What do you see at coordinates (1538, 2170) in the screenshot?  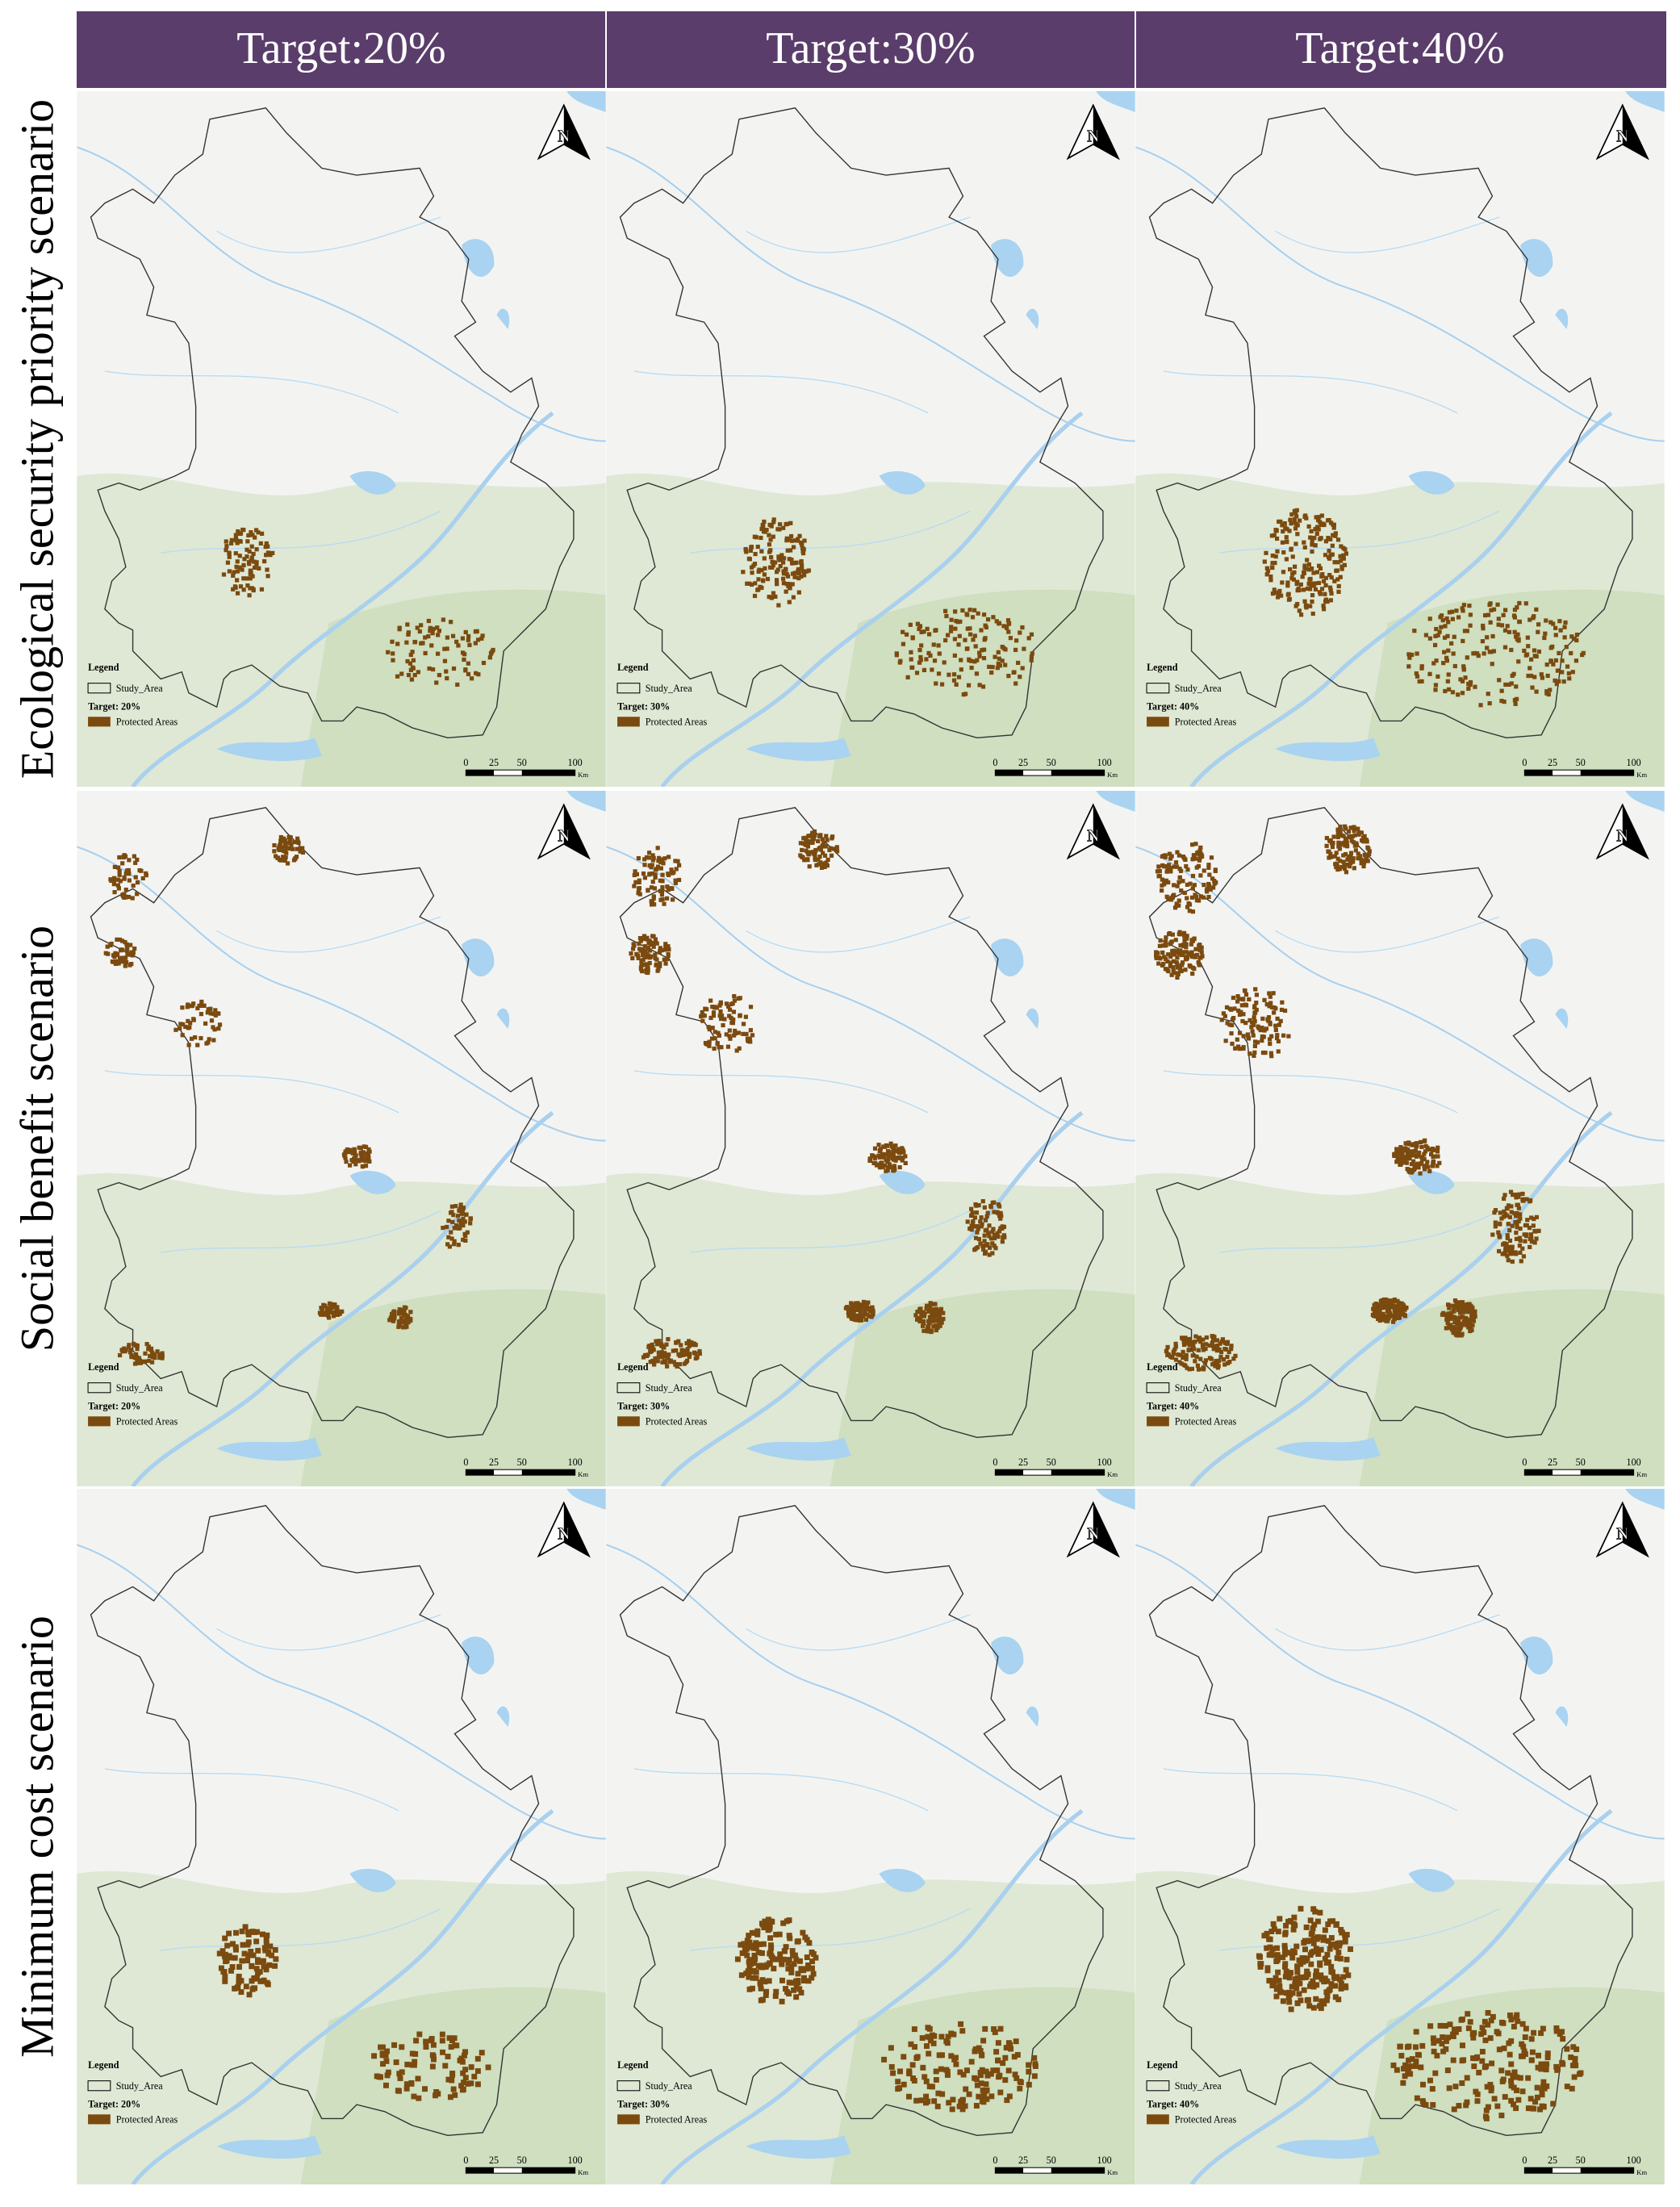 I see `scale-bar-fill` at bounding box center [1538, 2170].